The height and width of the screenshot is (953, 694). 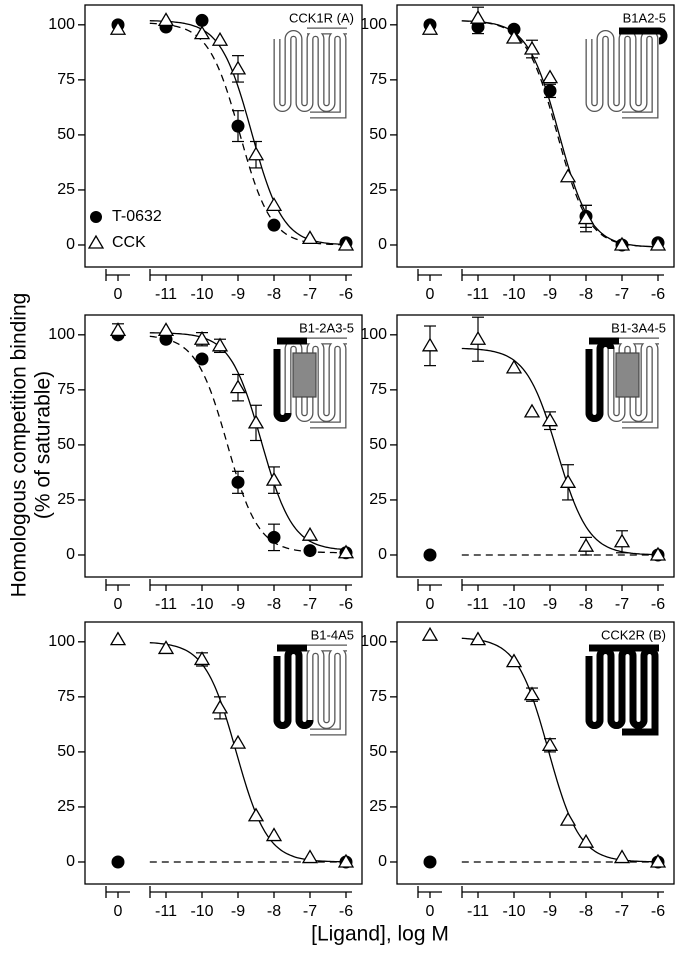 I want to click on panel-title: CCK1R (A), so click(x=321, y=17).